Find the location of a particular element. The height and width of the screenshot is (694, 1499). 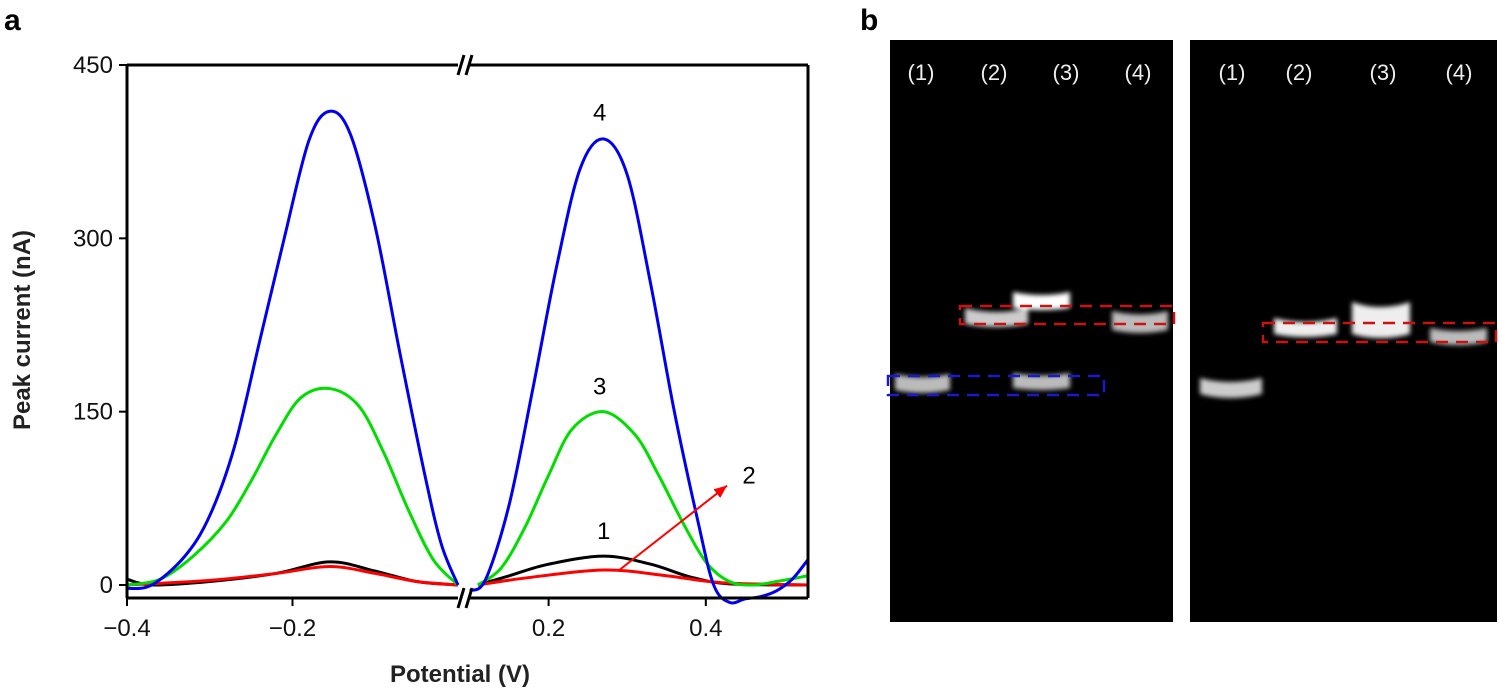

y-tick-label: 150 is located at coordinates (93, 412).